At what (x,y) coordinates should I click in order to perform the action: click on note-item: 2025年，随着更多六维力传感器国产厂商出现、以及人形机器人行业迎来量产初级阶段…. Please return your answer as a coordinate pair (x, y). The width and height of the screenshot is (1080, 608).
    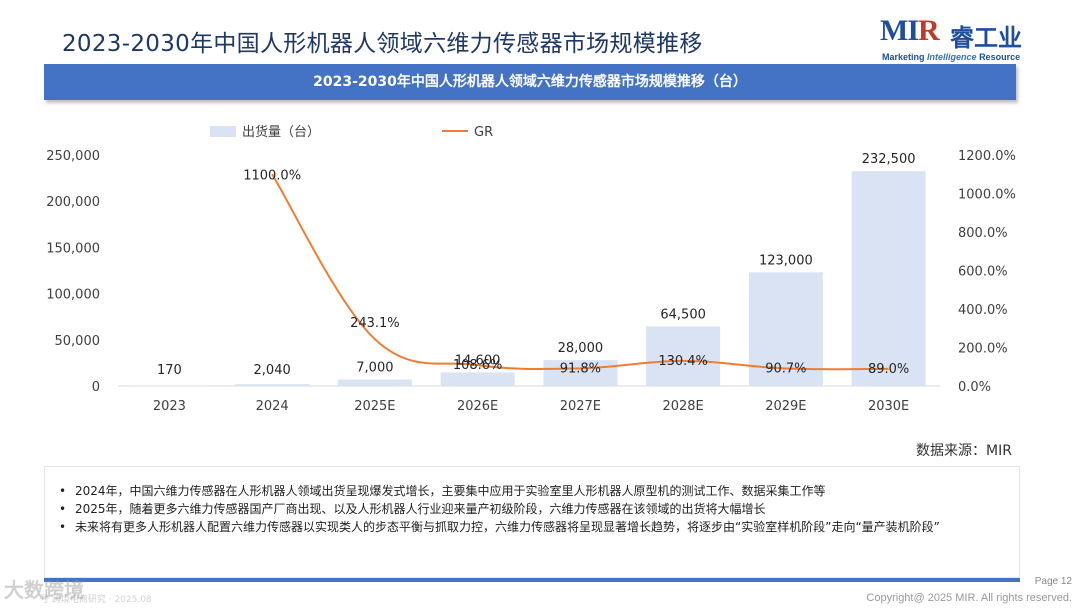
    Looking at the image, I should click on (529, 509).